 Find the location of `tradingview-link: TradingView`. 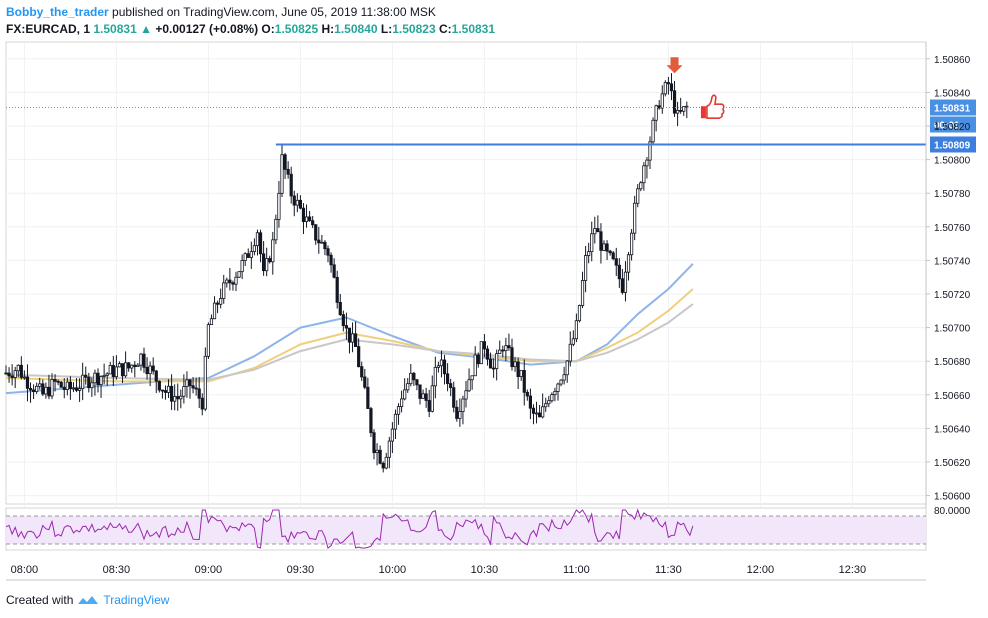

tradingview-link: TradingView is located at coordinates (136, 600).